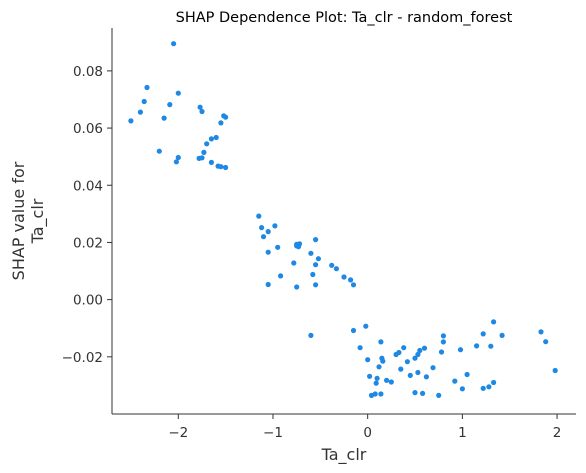 The width and height of the screenshot is (586, 473). What do you see at coordinates (462, 433) in the screenshot?
I see `x-tick-label: 1` at bounding box center [462, 433].